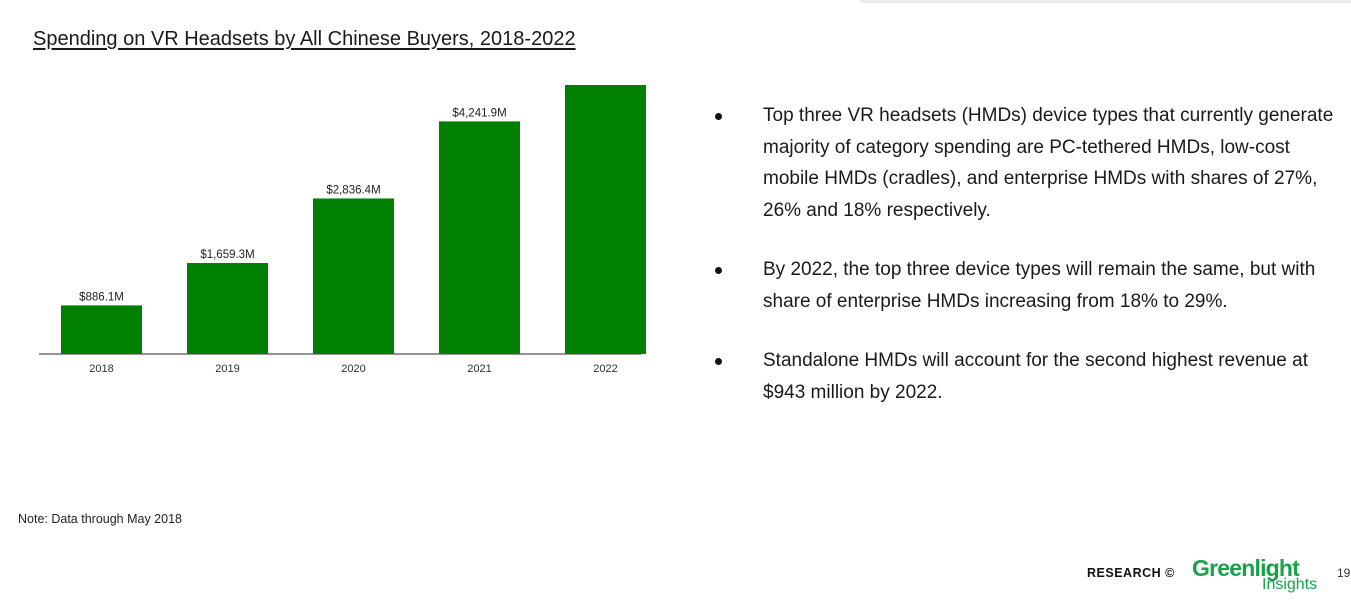 The height and width of the screenshot is (611, 1351). I want to click on x-tick-label-2022: 2022, so click(605, 369).